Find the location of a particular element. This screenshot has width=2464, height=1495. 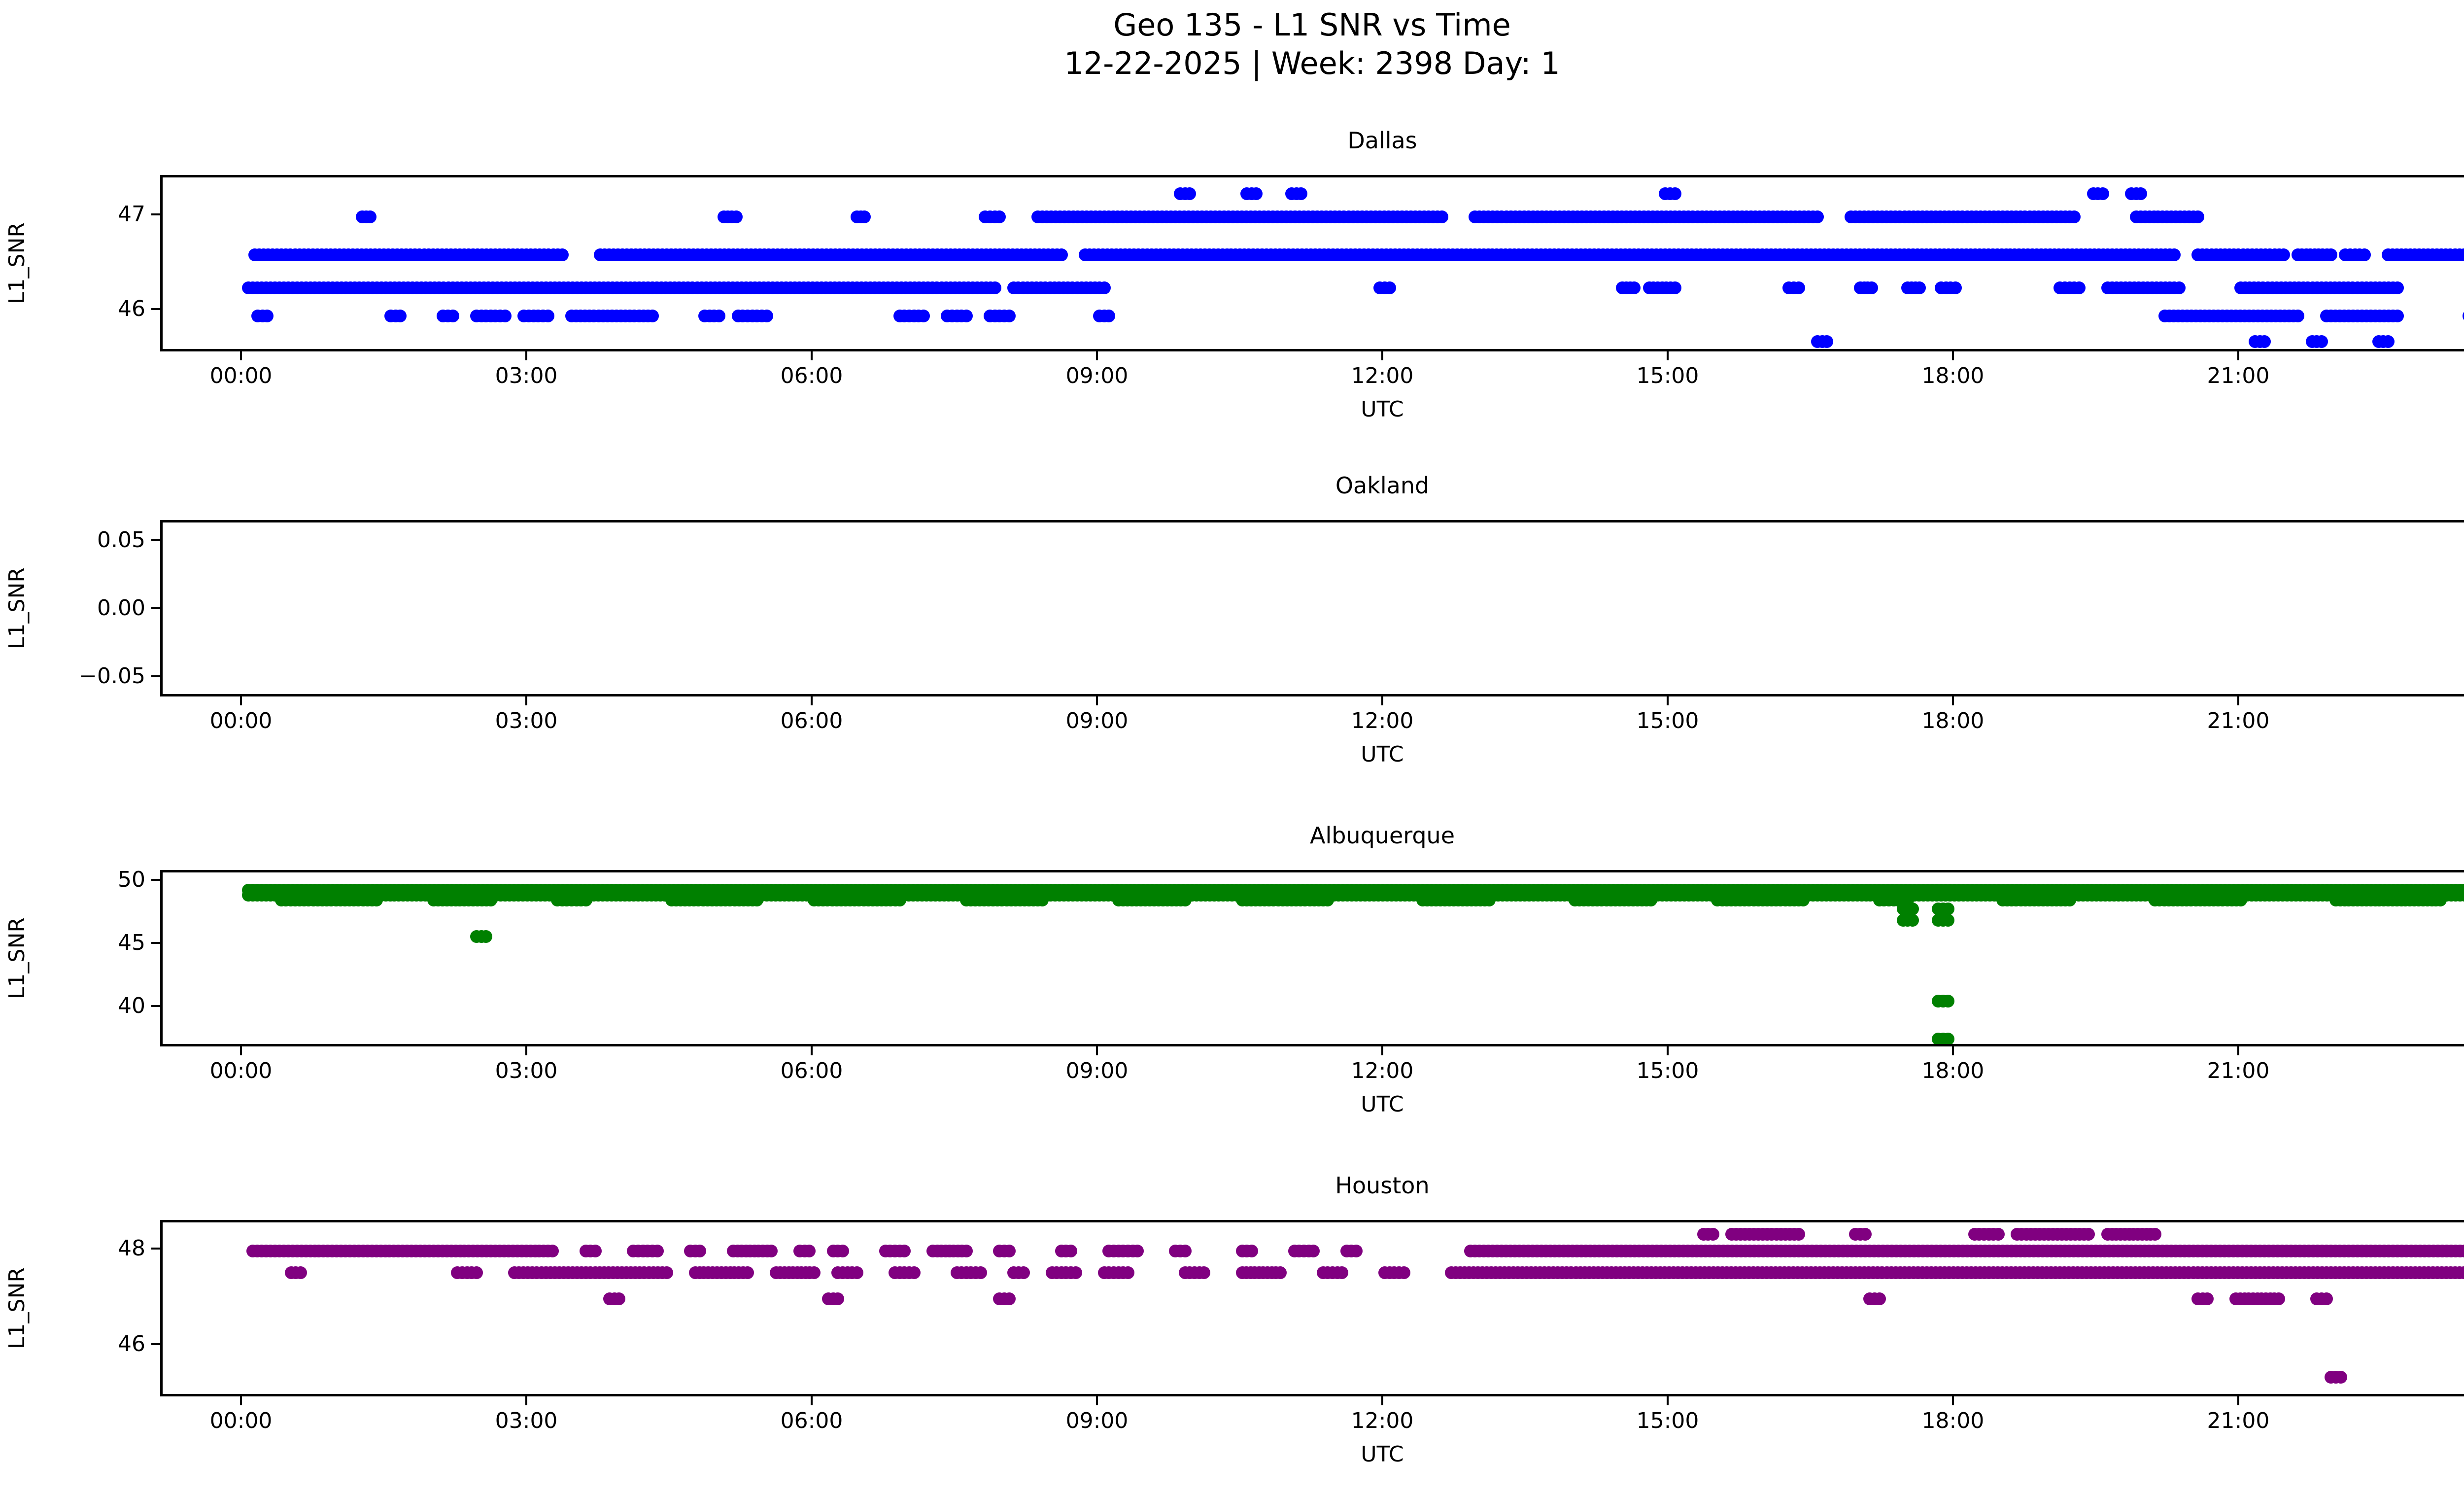

y-axis-label-oakland: L1_SNR is located at coordinates (17, 608).